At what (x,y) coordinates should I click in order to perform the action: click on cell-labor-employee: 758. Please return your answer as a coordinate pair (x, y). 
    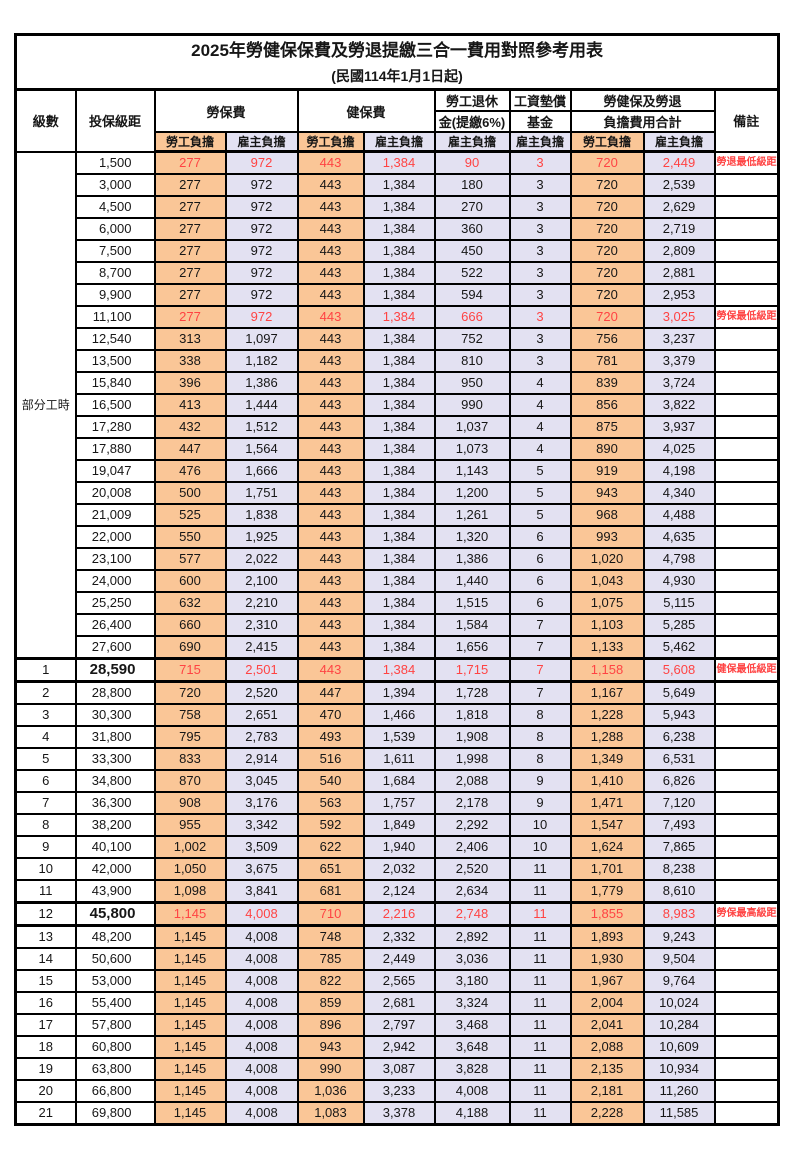
    Looking at the image, I should click on (190, 715).